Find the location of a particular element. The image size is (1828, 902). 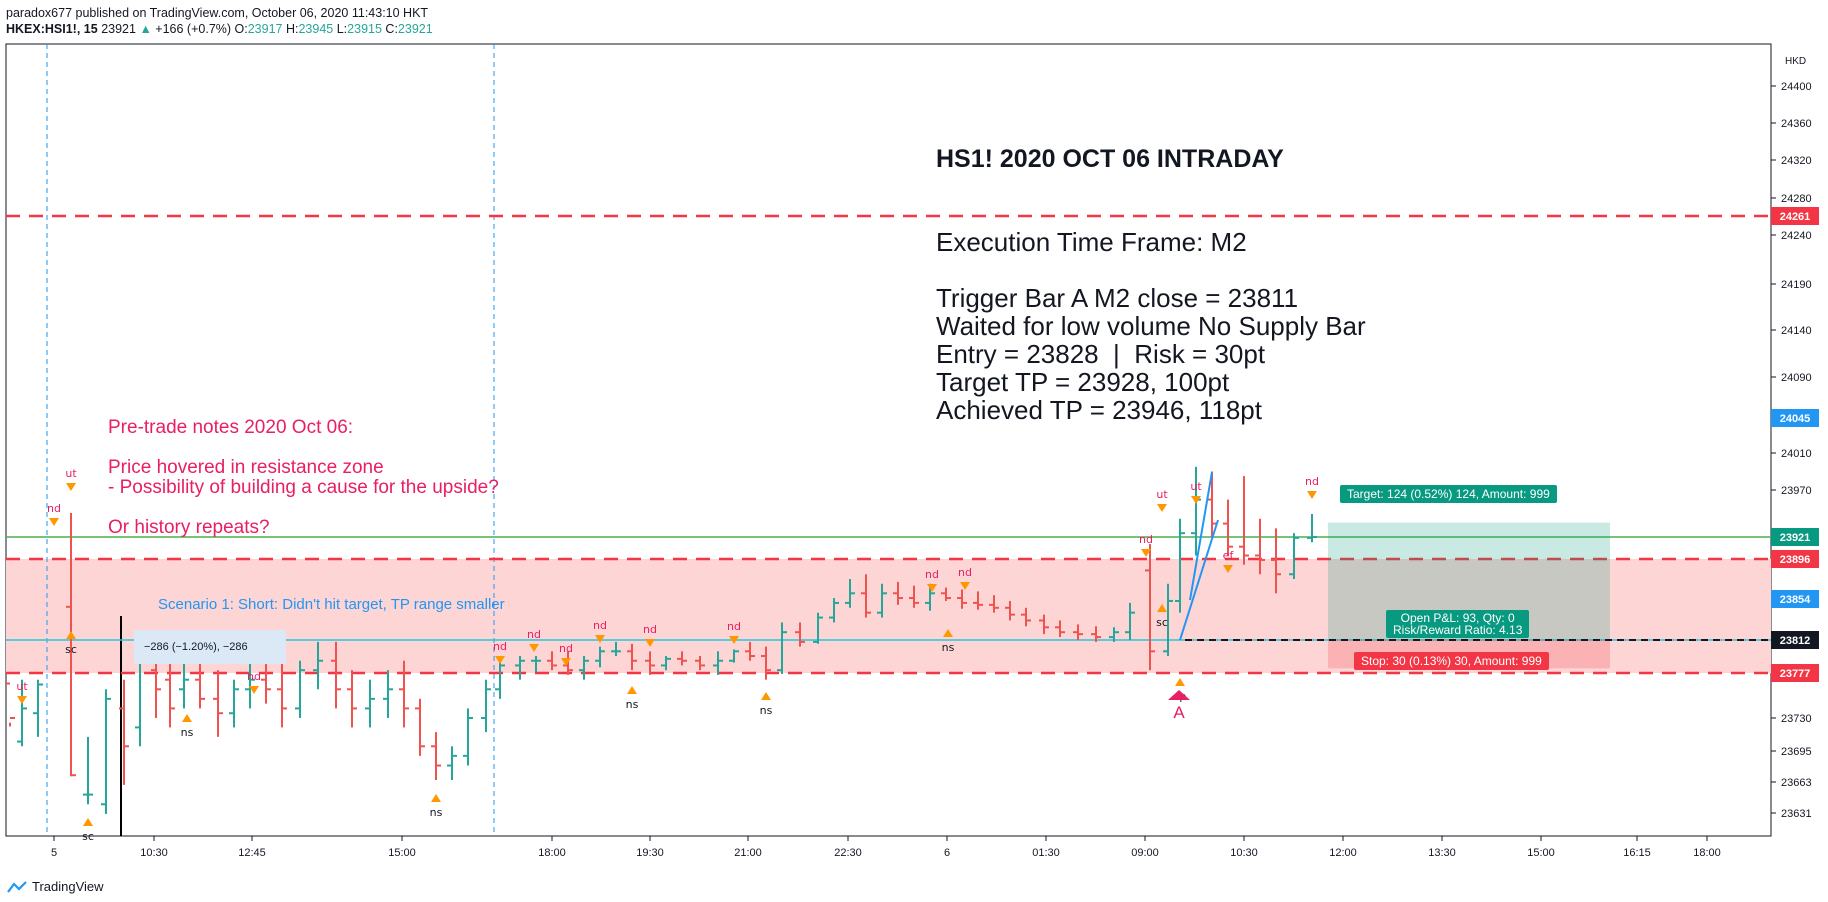

close-value: 23921 is located at coordinates (415, 29).